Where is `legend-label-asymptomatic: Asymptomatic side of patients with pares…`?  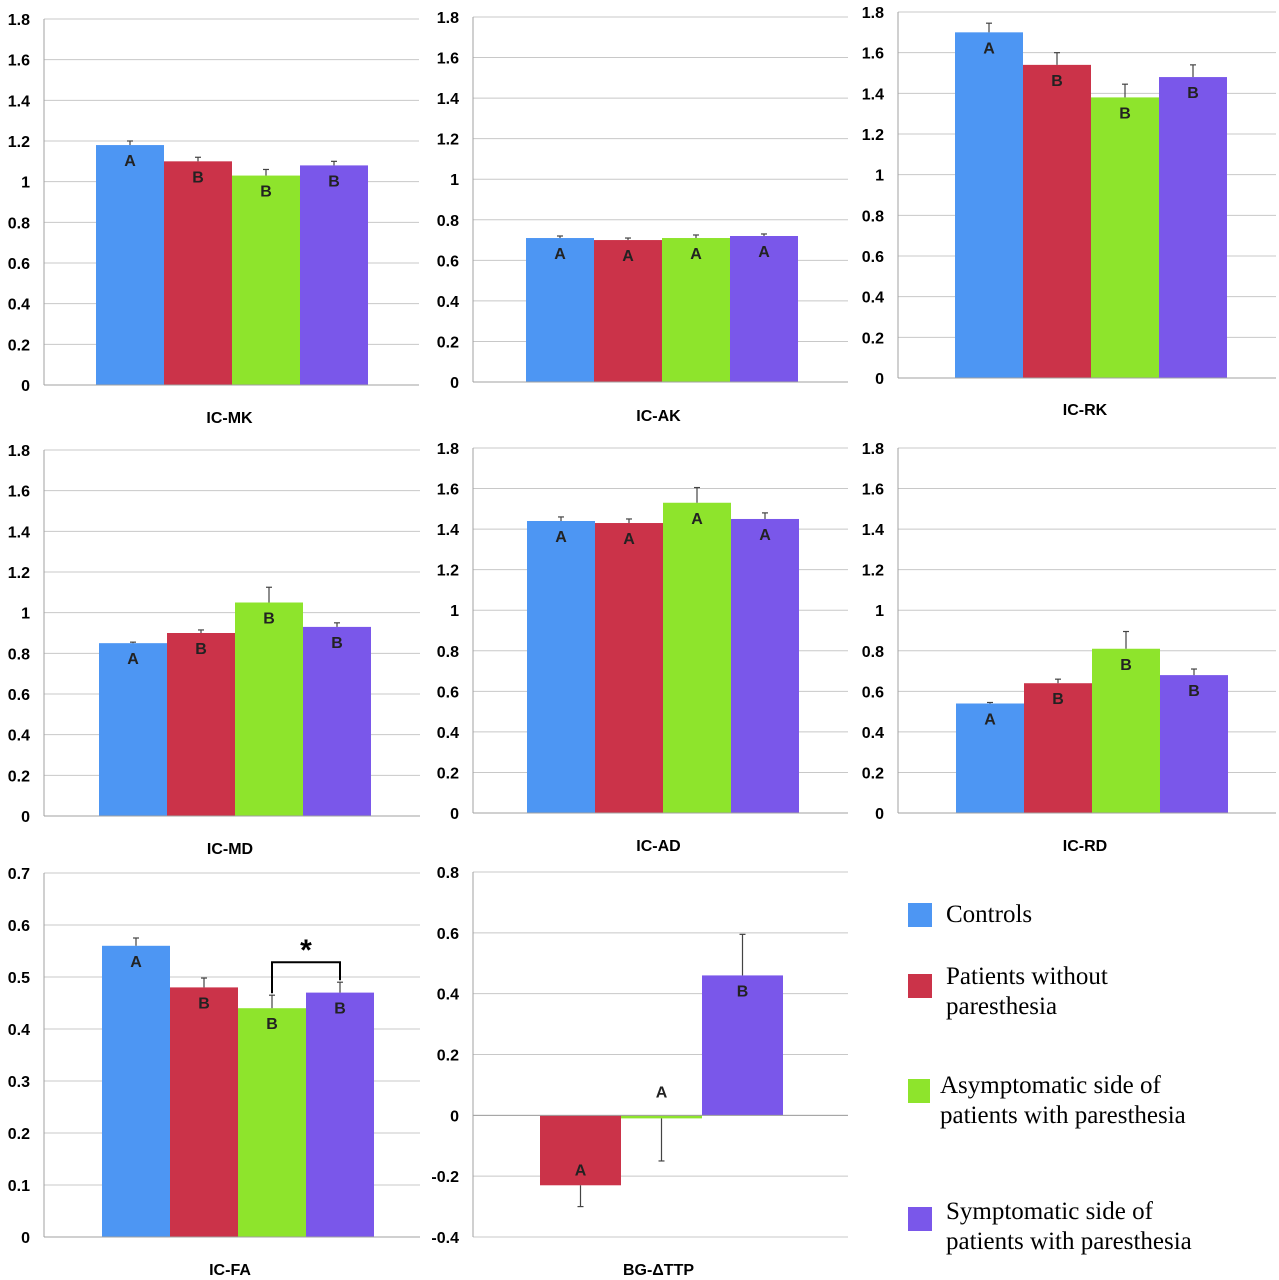
legend-label-asymptomatic: Asymptomatic side of patients with pares… is located at coordinates (1063, 1100).